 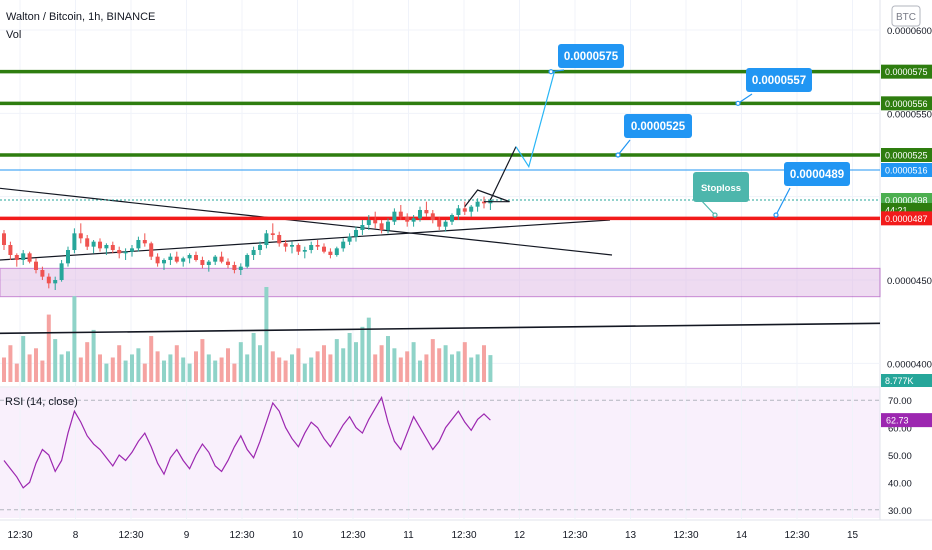 I want to click on level-badge-label: 0.0000556, so click(x=906, y=104).